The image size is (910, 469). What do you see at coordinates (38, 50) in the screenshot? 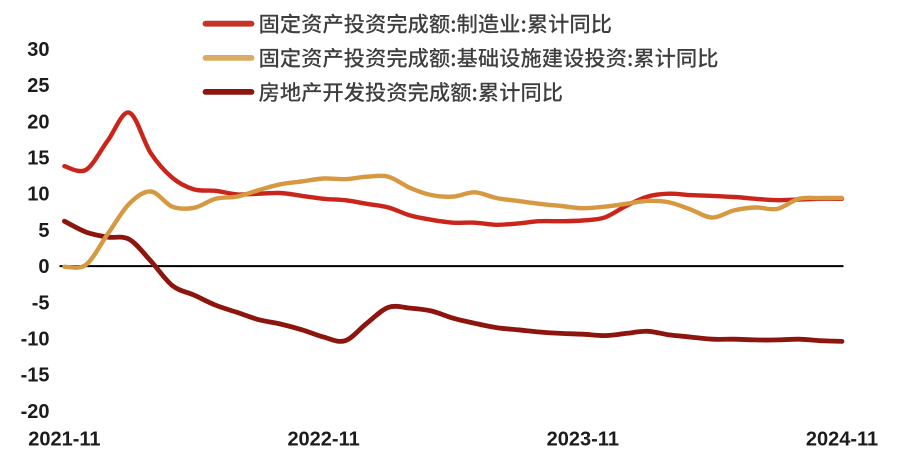
I see `svg-text: 30` at bounding box center [38, 50].